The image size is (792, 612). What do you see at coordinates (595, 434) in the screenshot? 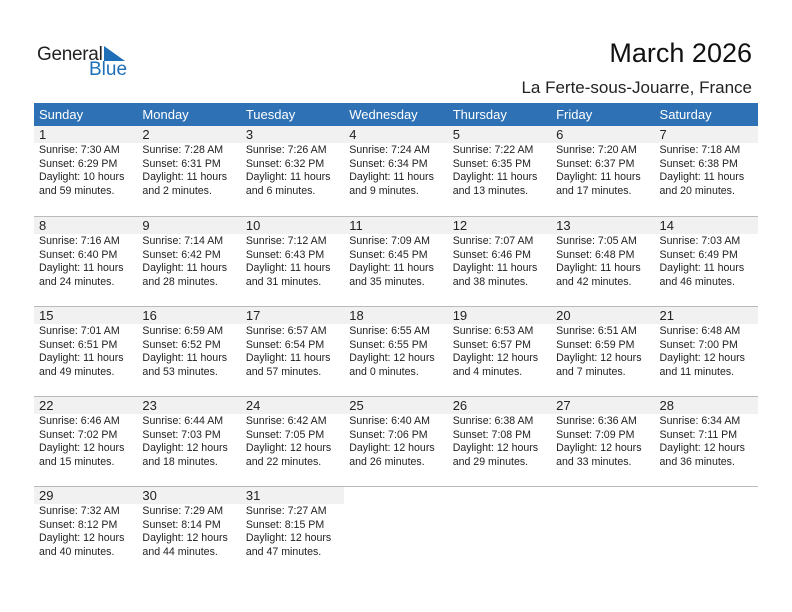
I see `sunset: Sunset: 7:09 PM` at bounding box center [595, 434].